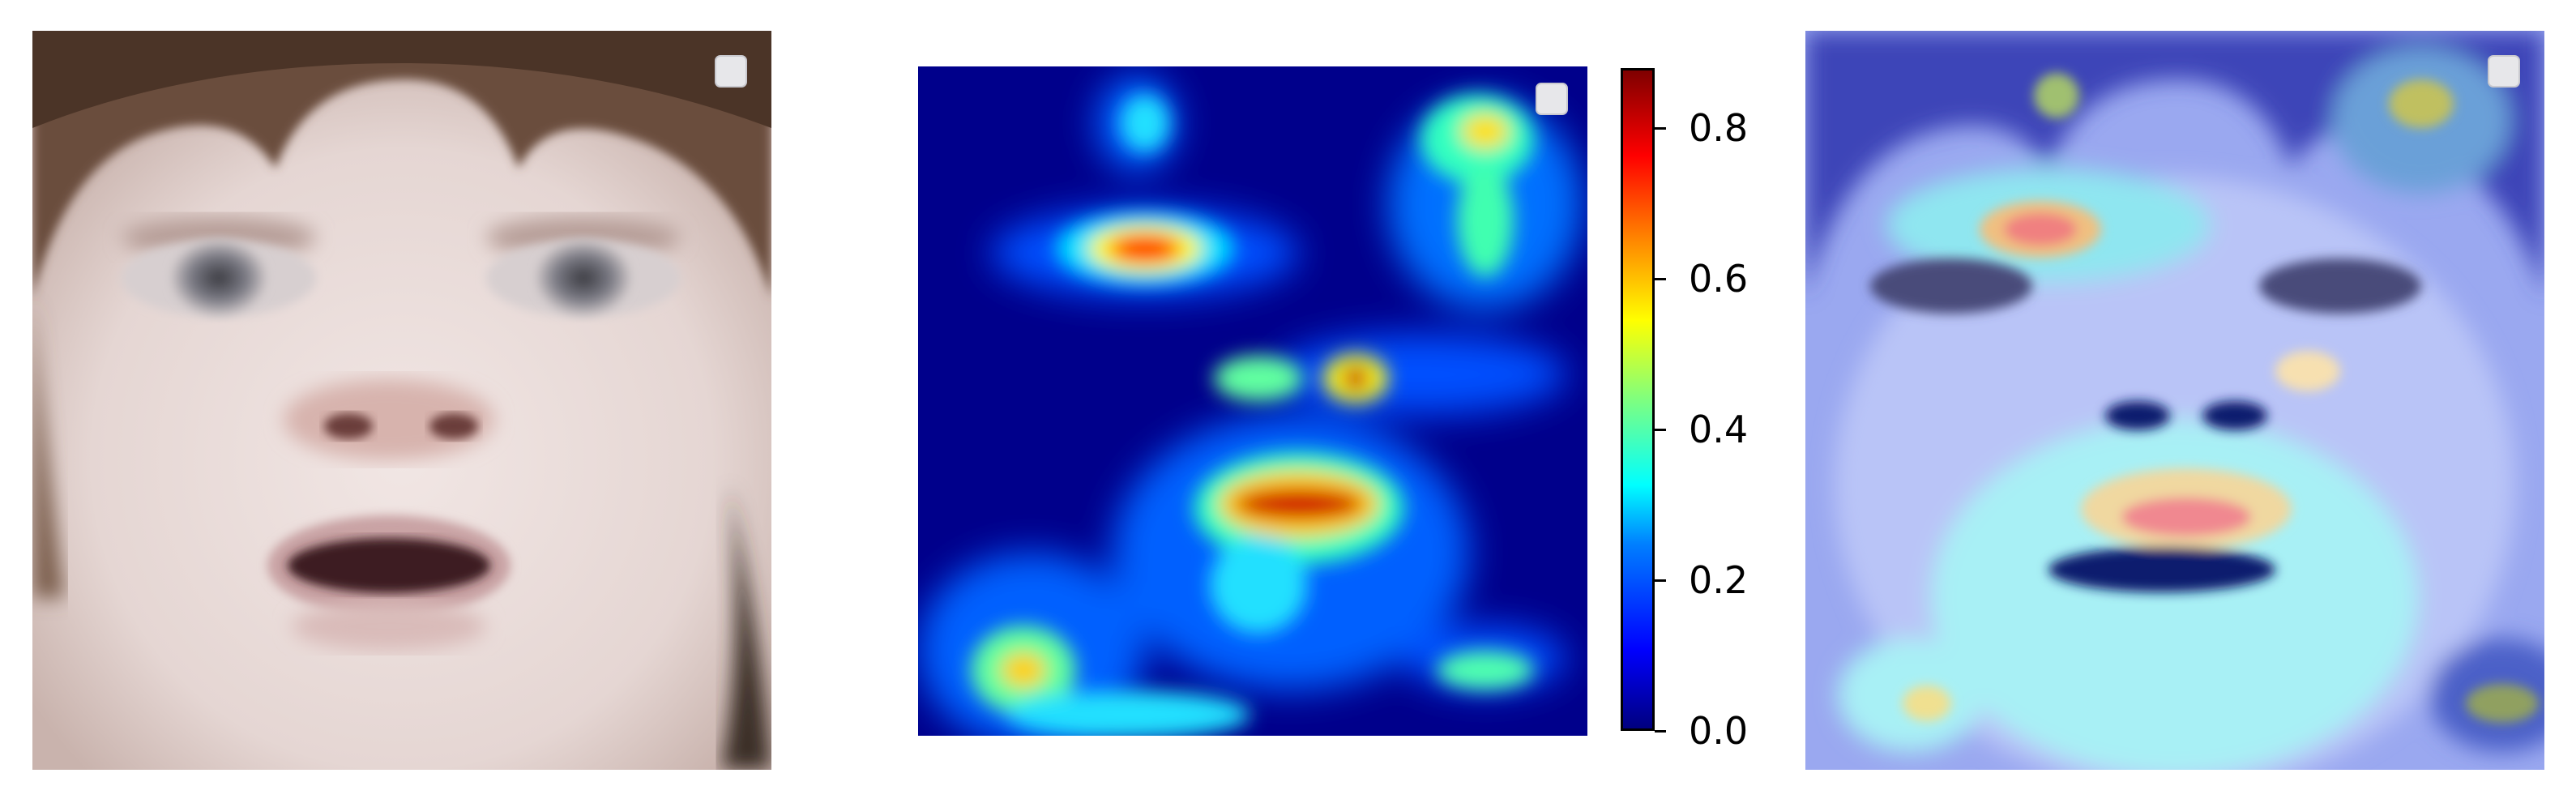  I want to click on colorbar-tick-label: 0.6, so click(1719, 279).